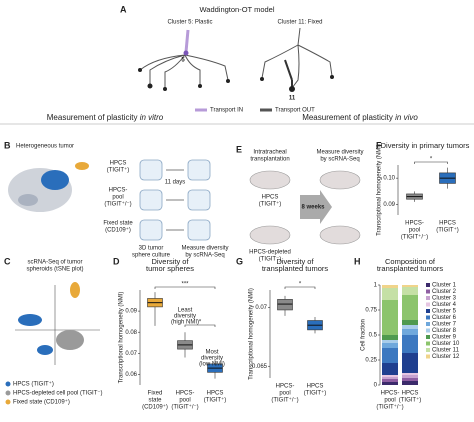 This screenshot has width=474, height=422. I want to click on node-label: 11, so click(292, 99).